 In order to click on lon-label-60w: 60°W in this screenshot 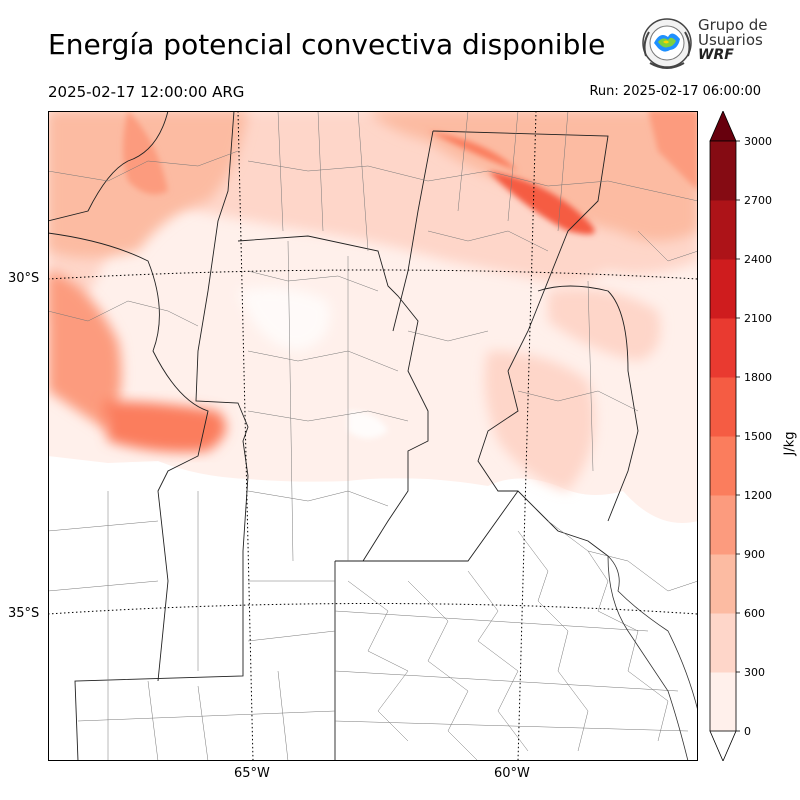, I will do `click(512, 773)`.